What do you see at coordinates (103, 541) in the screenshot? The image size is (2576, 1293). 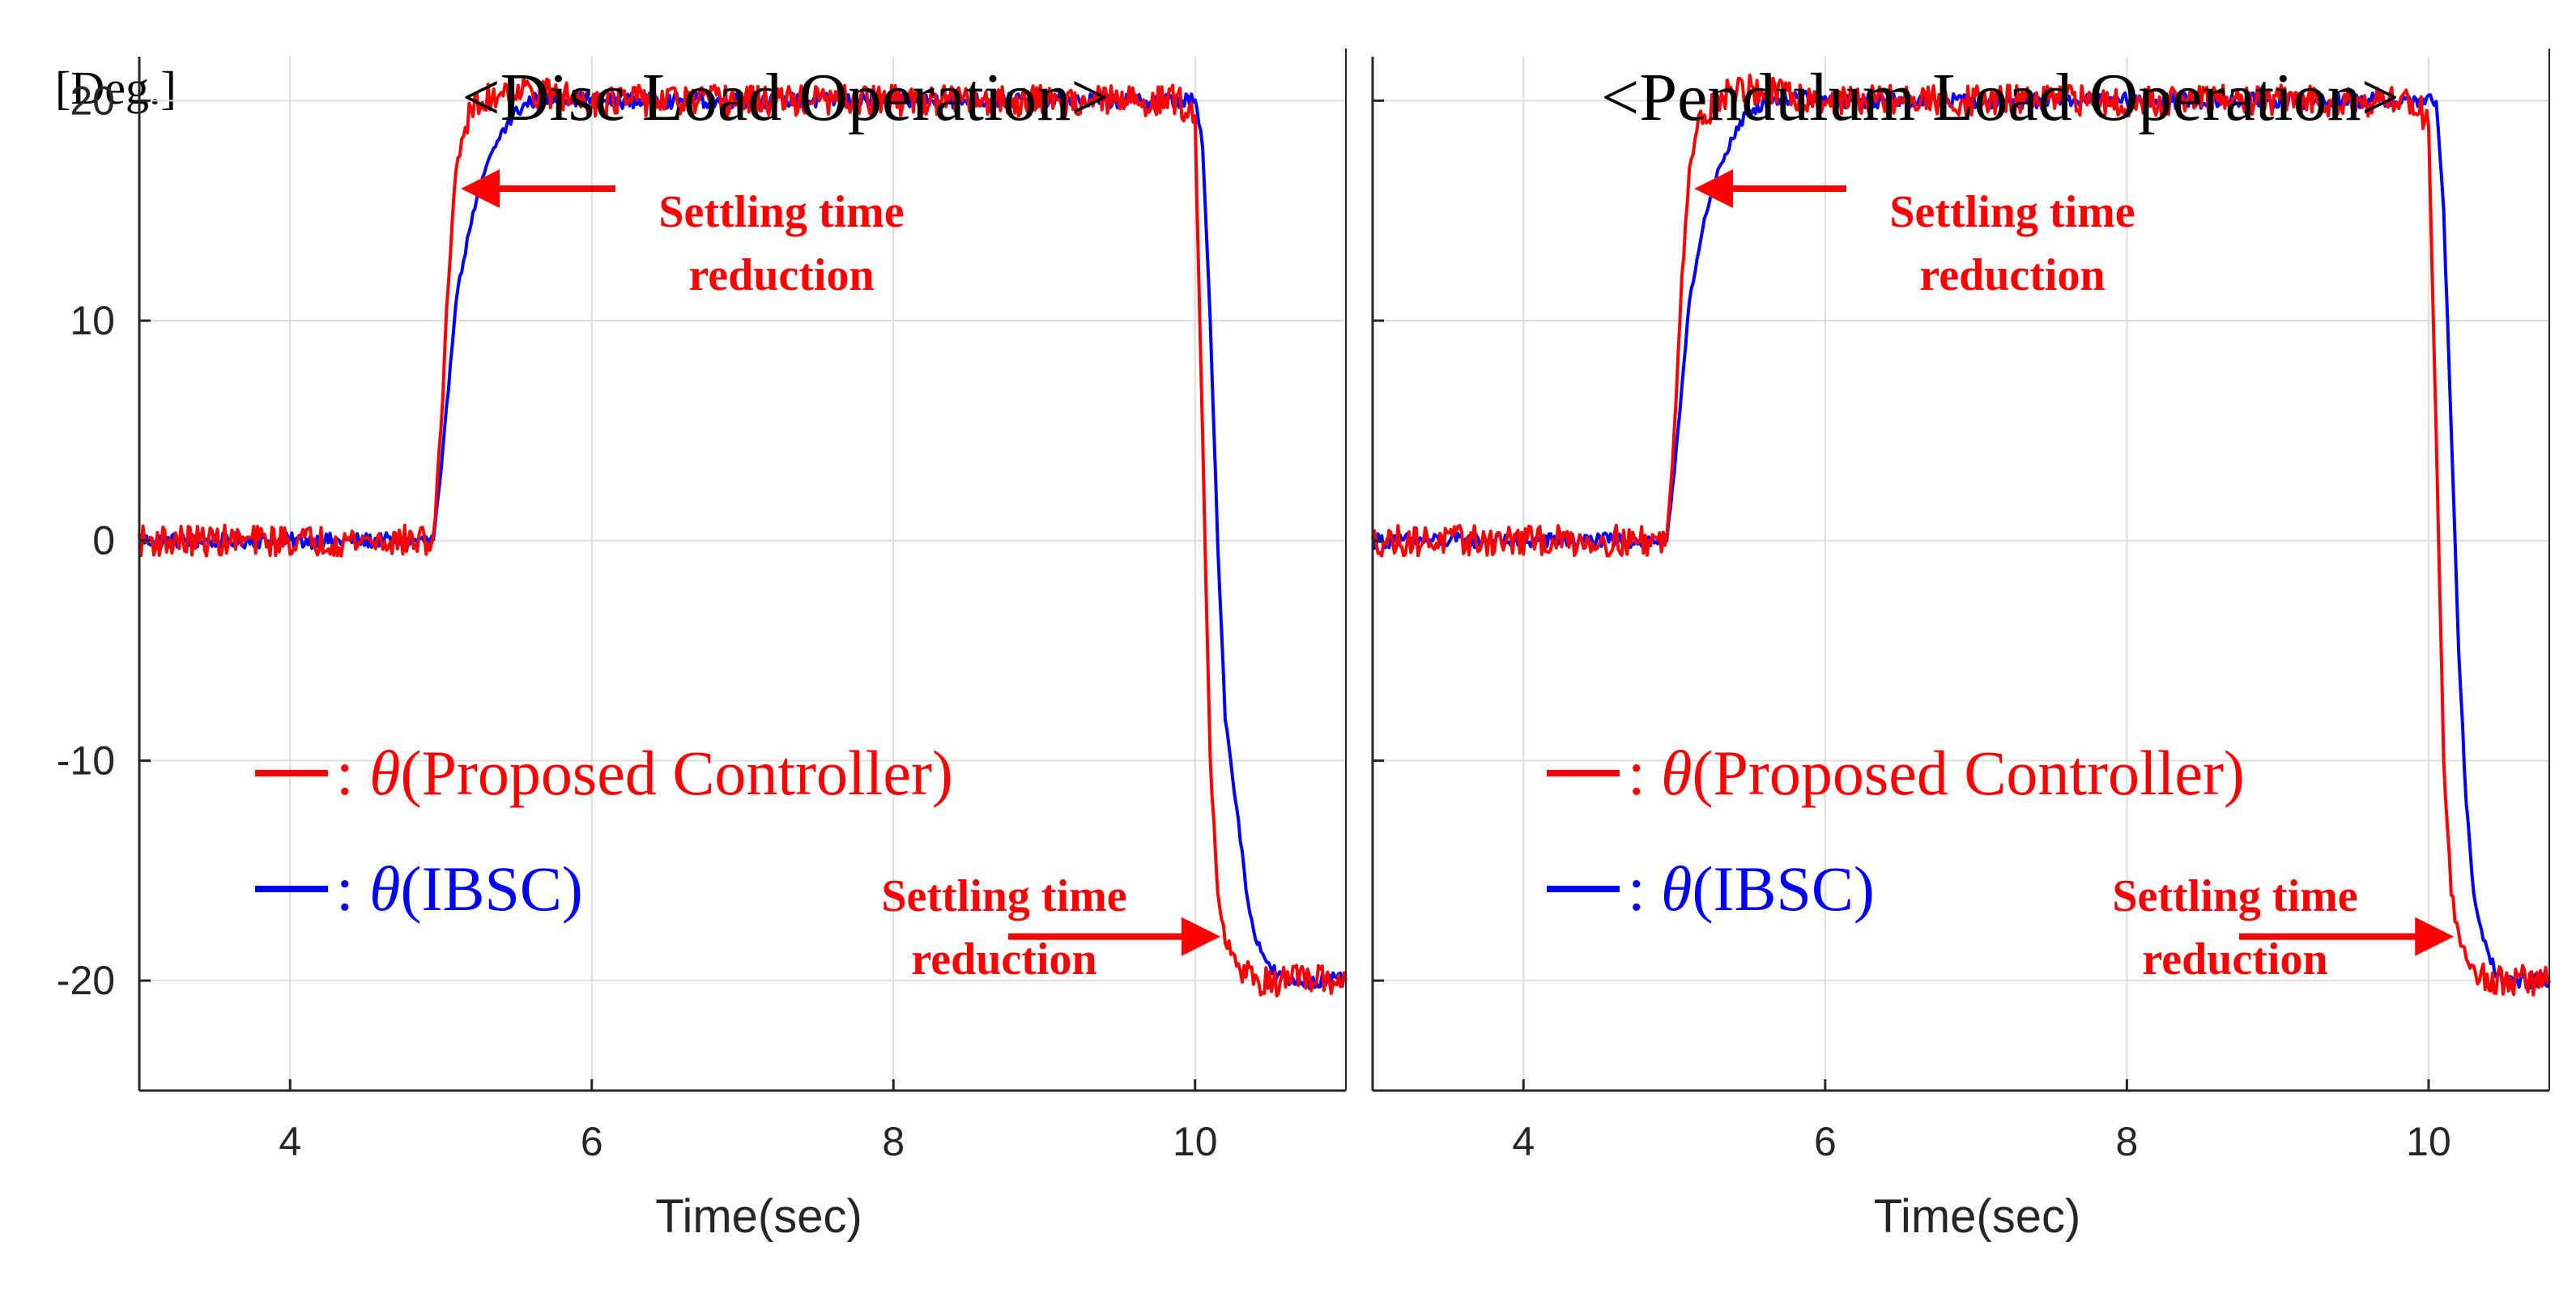 I see `y-tick-label: 0` at bounding box center [103, 541].